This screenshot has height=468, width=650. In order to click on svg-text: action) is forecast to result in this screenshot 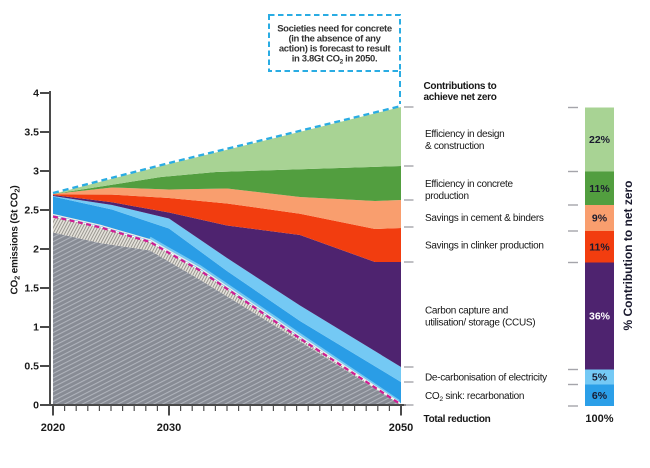, I will do `click(335, 49)`.